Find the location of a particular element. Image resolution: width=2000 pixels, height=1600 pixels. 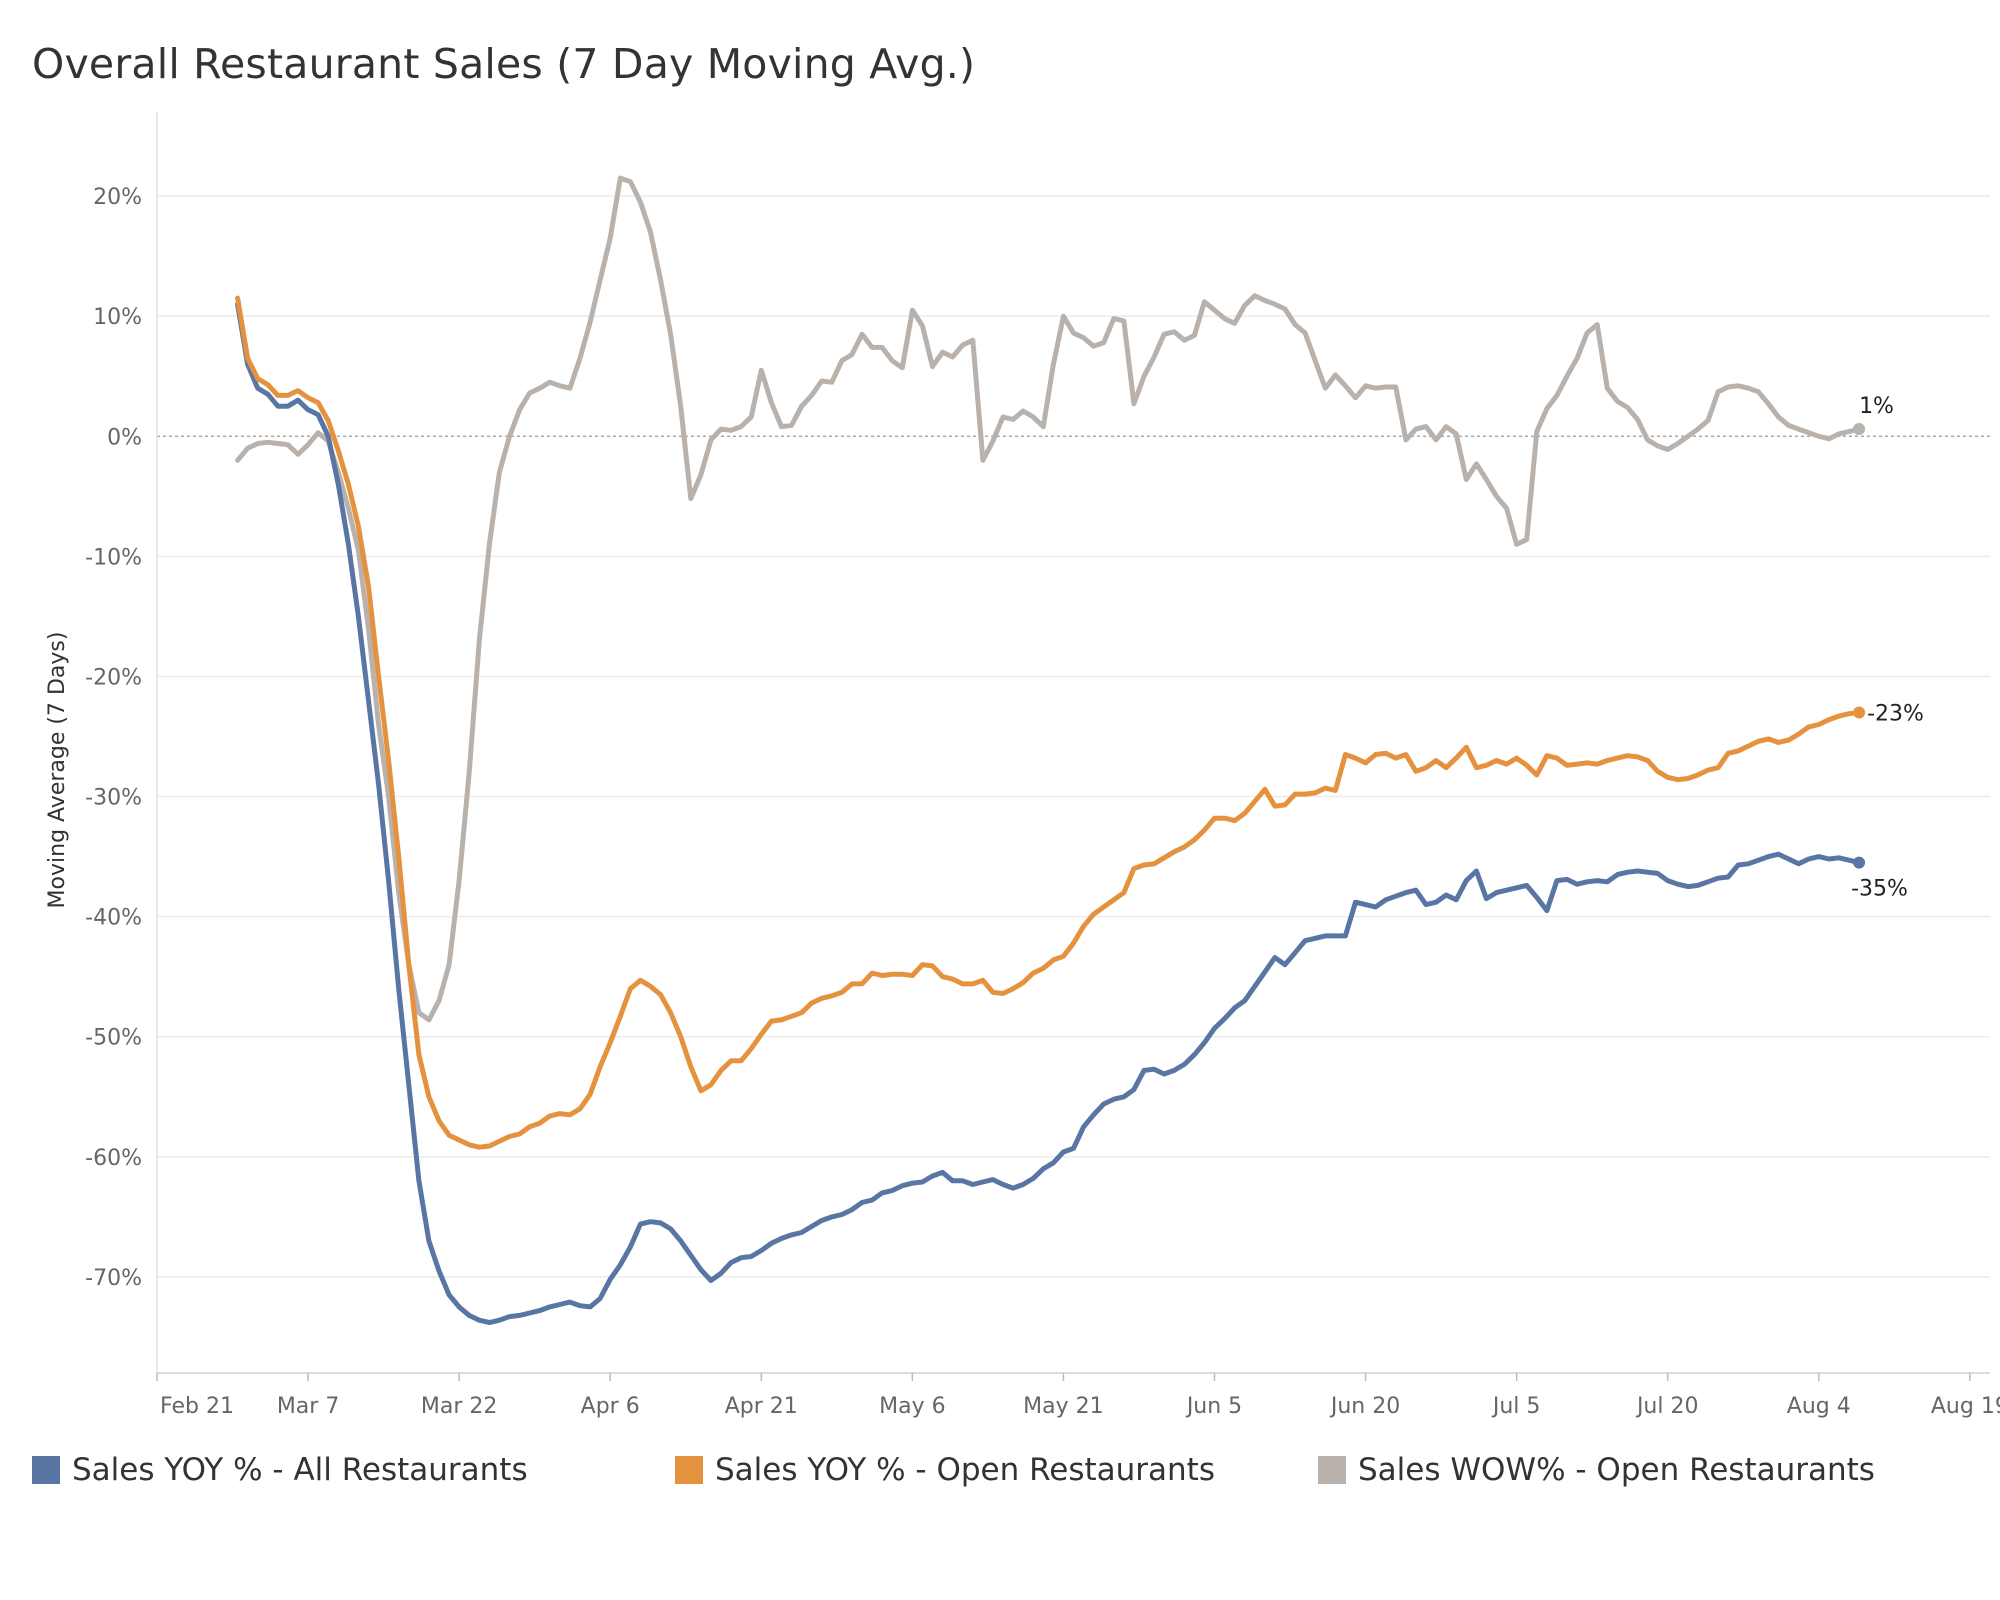

x-tick-label: Jun 20 is located at coordinates (1364, 1406).